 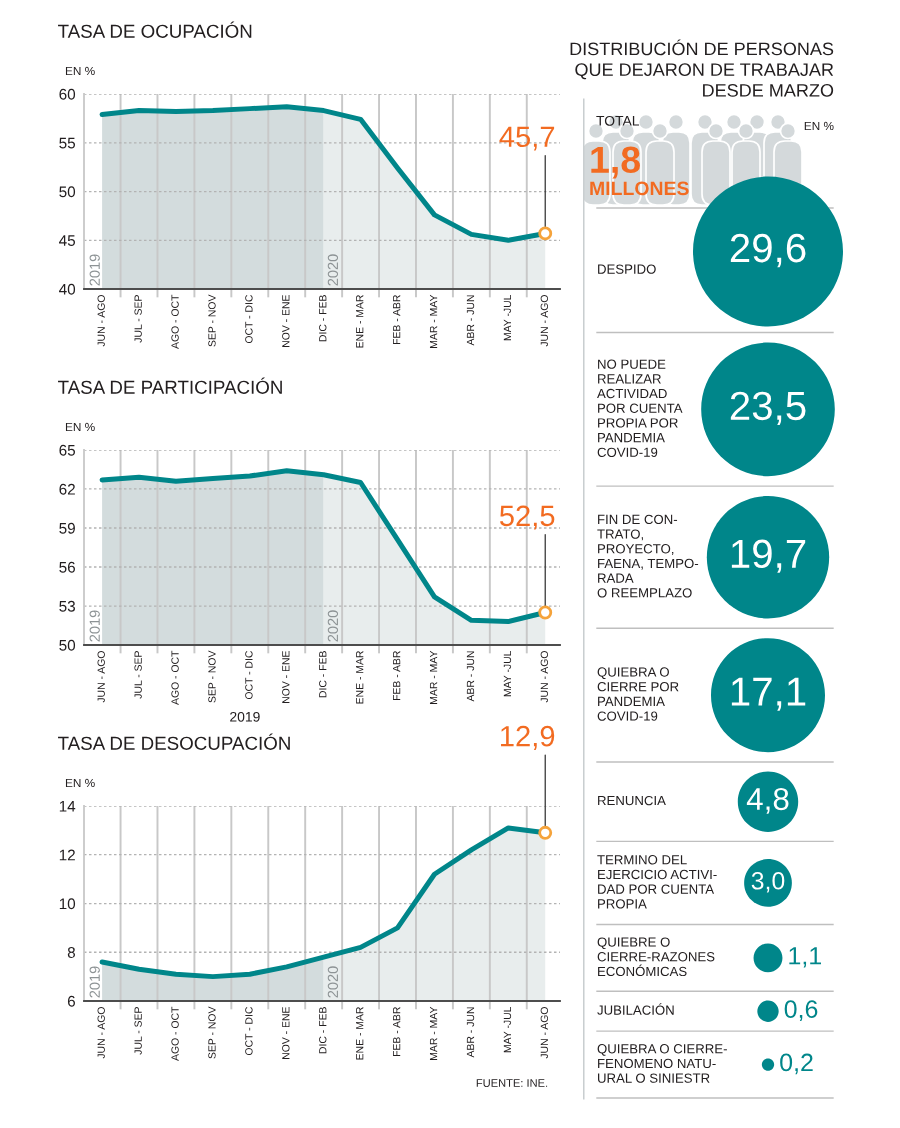 What do you see at coordinates (67, 855) in the screenshot?
I see `y-tick-label: 12` at bounding box center [67, 855].